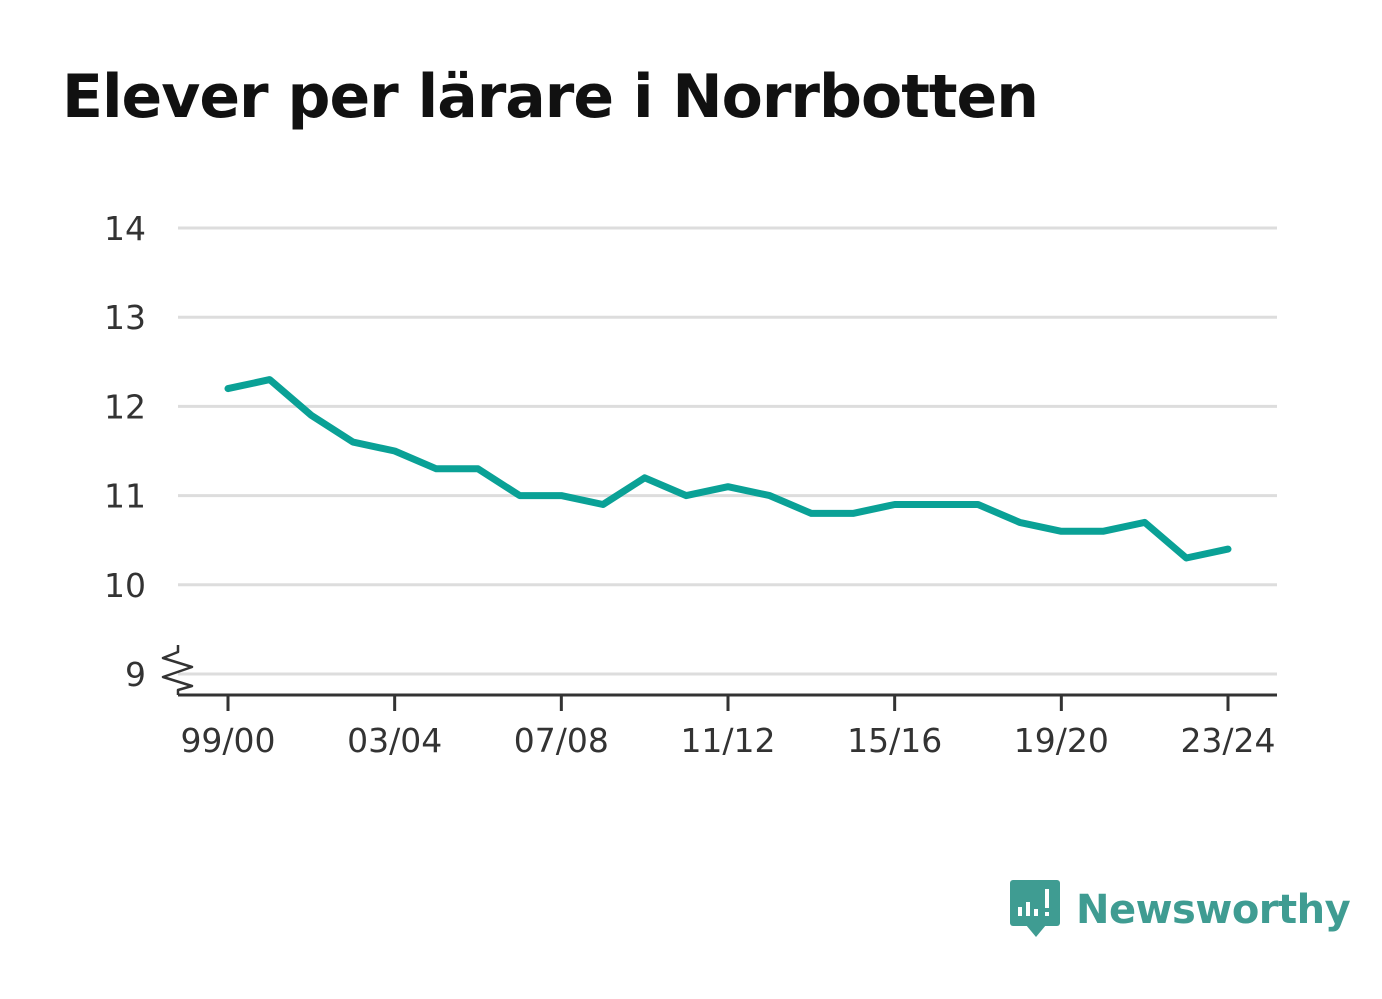 This screenshot has height=999, width=1382. Describe the element at coordinates (125, 406) in the screenshot. I see `y-tick-label-12: 12` at that location.